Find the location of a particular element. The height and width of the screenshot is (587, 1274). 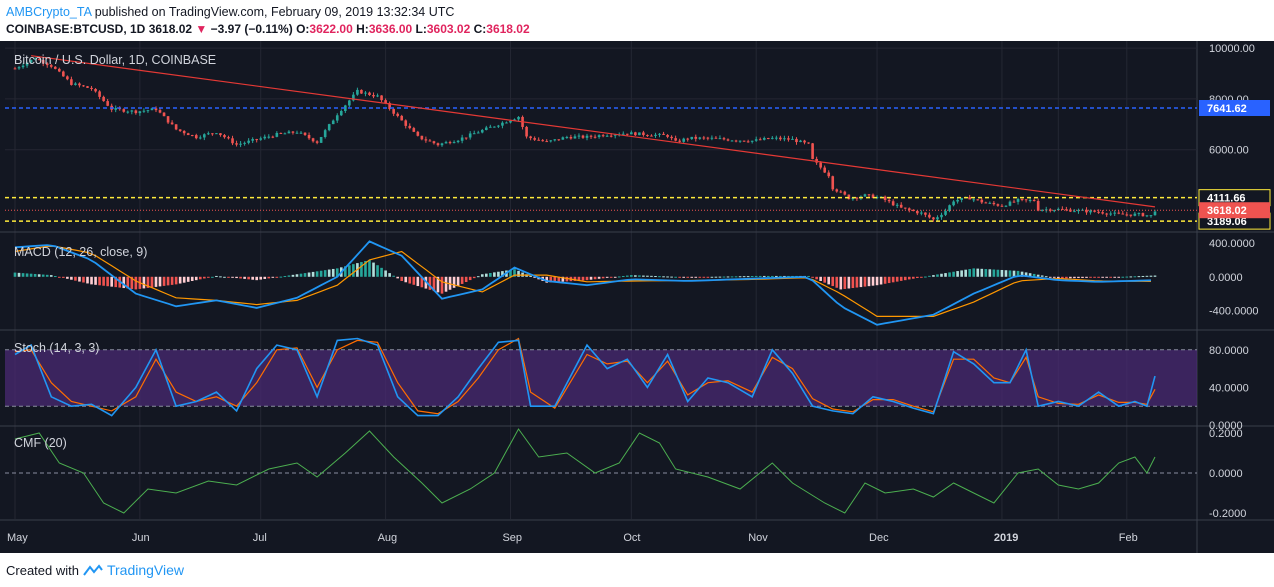

stoch-d-line is located at coordinates (585, 376).